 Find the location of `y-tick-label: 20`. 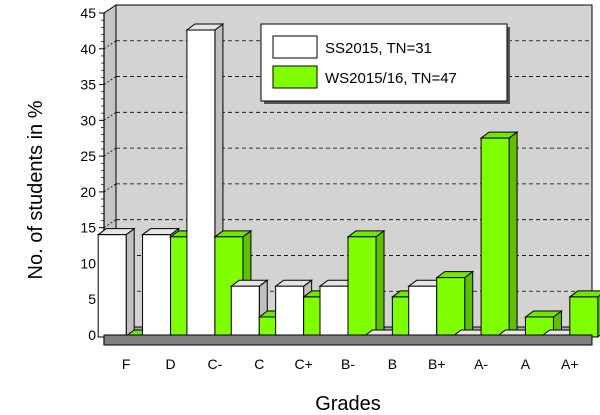

y-tick-label: 20 is located at coordinates (88, 192).